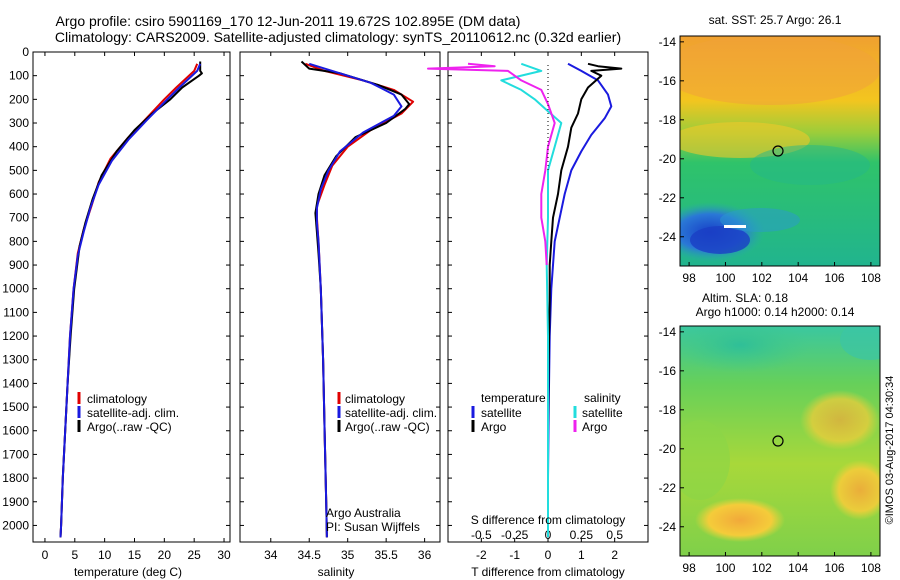  Describe the element at coordinates (135, 555) in the screenshot. I see `temperature-tick-label: 15` at that location.